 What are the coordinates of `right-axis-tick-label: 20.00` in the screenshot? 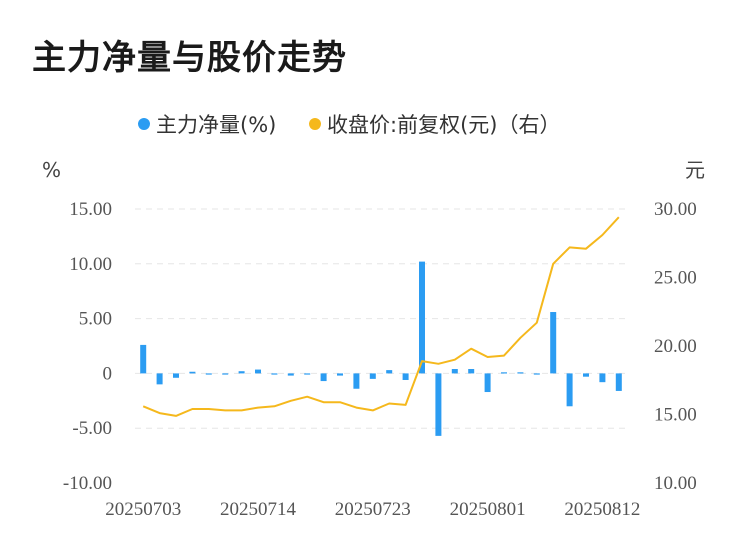 It's located at (675, 346).